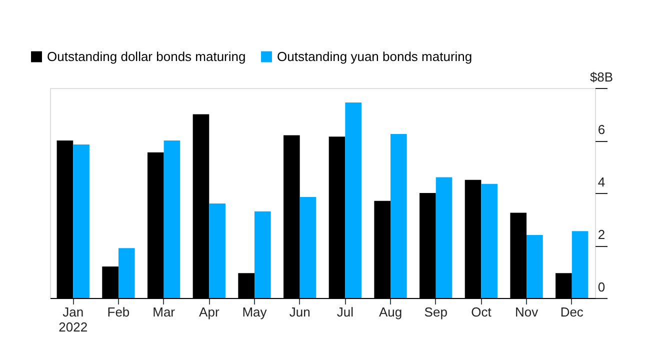 Image resolution: width=670 pixels, height=350 pixels. I want to click on x-tick-label: Dec, so click(572, 312).